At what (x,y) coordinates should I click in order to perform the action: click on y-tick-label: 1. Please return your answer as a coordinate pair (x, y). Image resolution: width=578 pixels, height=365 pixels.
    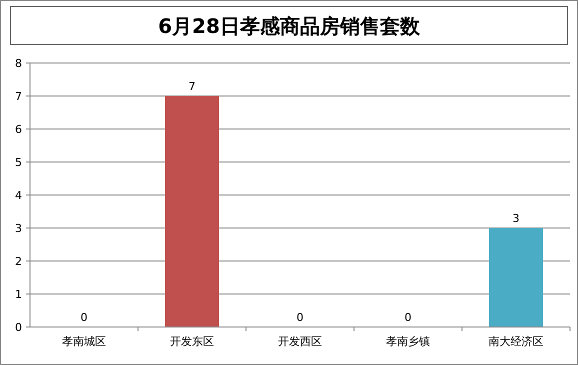
    Looking at the image, I should click on (18, 294).